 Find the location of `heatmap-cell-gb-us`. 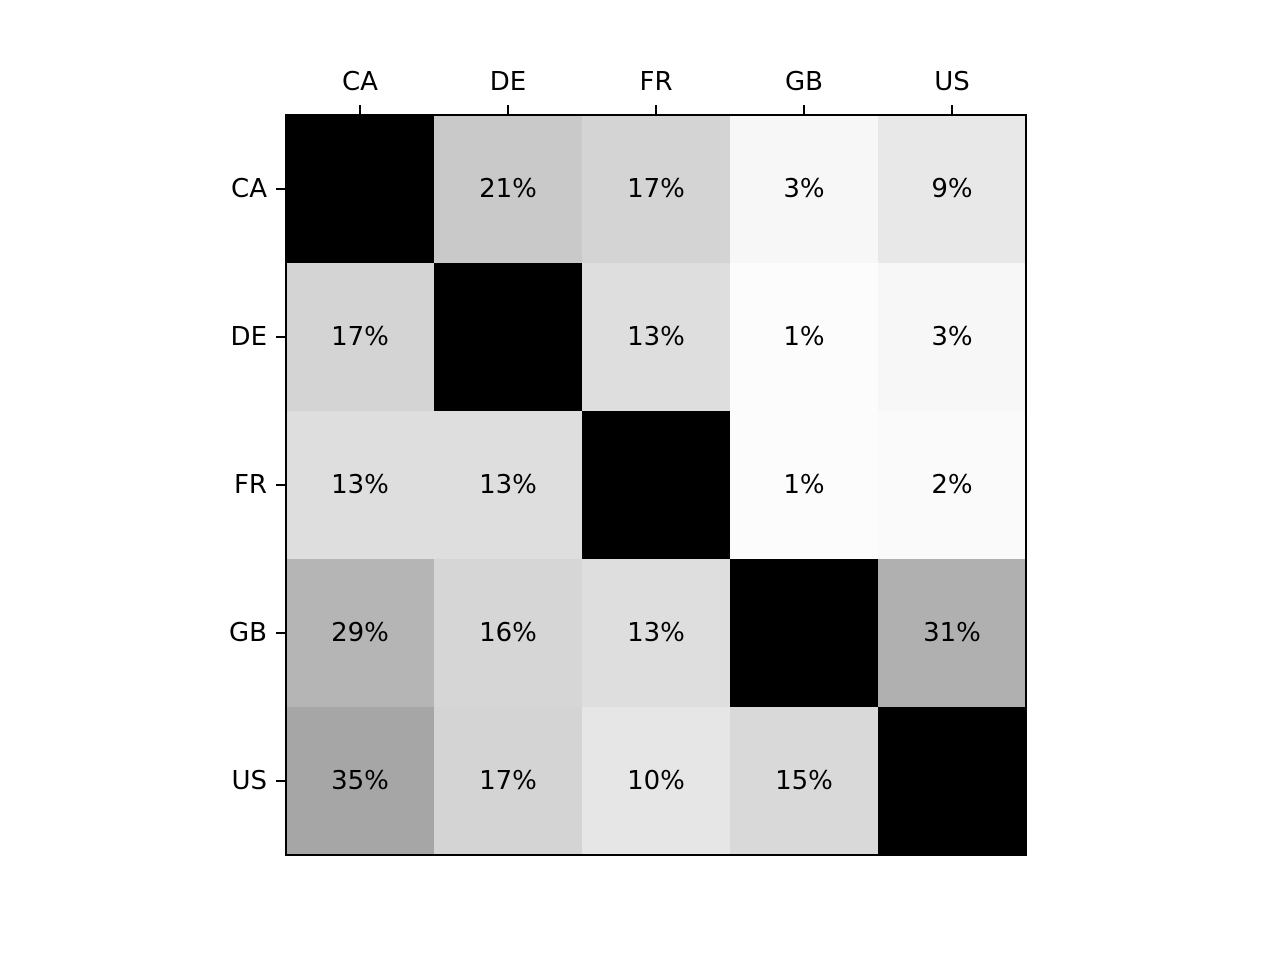

heatmap-cell-gb-us is located at coordinates (952, 633).